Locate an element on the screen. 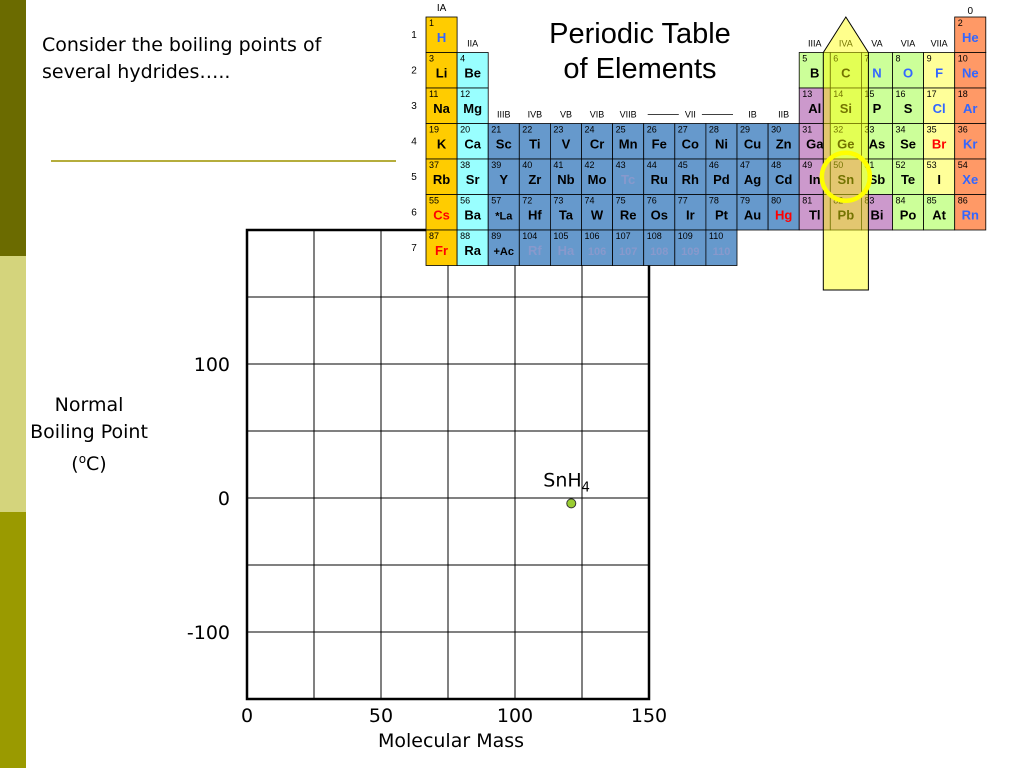 The image size is (1024, 768). element-symbol: W is located at coordinates (597, 215).